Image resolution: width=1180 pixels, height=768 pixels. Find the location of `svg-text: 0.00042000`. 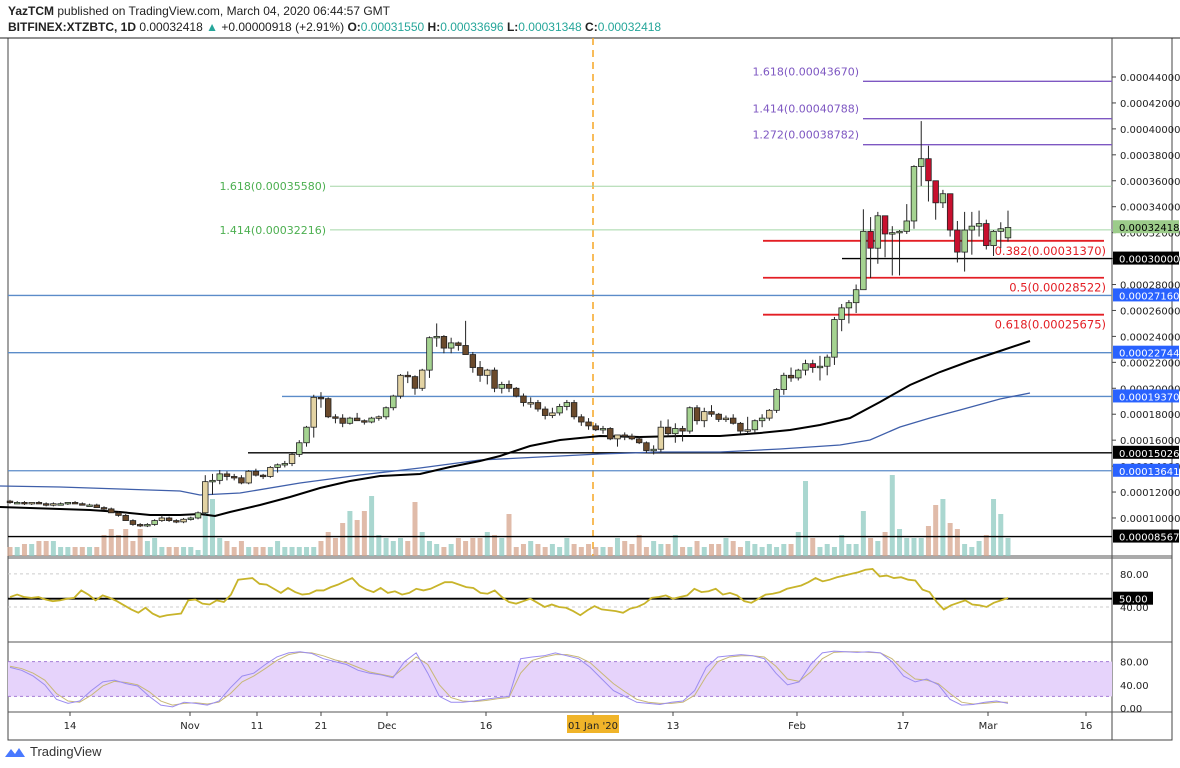

svg-text: 0.00042000 is located at coordinates (1150, 104).